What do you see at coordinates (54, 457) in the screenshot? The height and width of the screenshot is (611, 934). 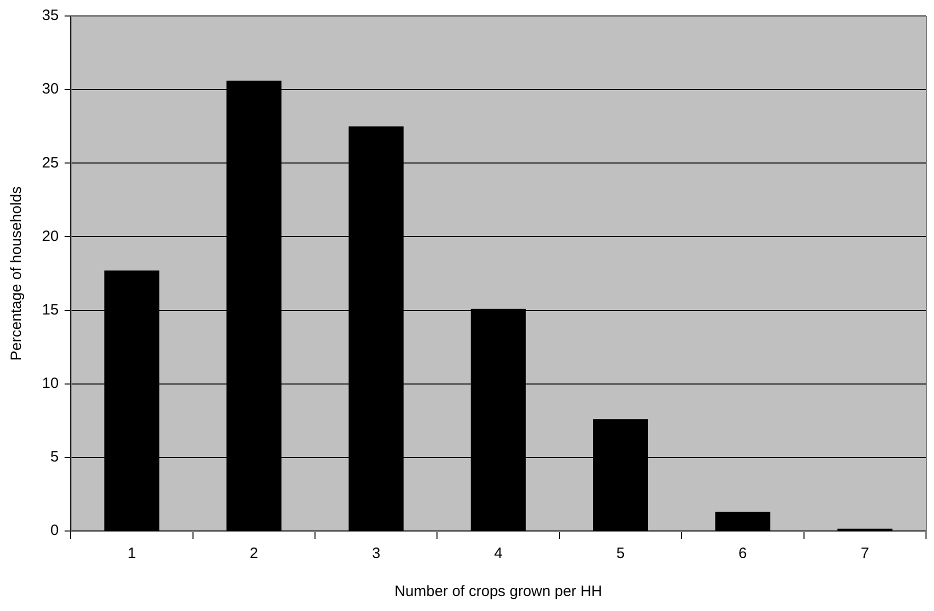 I see `y-tick-label: 5` at bounding box center [54, 457].